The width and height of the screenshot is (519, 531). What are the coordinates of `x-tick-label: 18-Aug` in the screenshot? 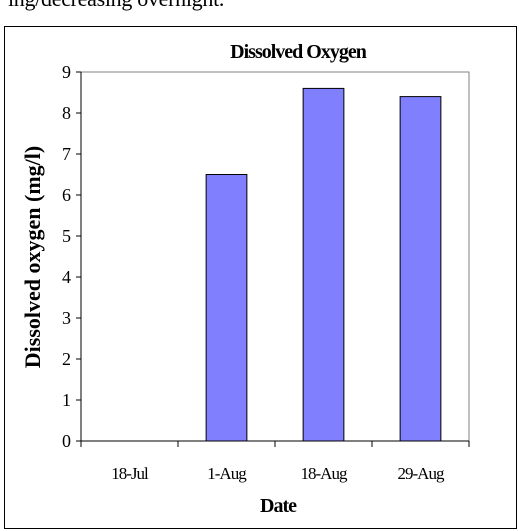 It's located at (324, 473).